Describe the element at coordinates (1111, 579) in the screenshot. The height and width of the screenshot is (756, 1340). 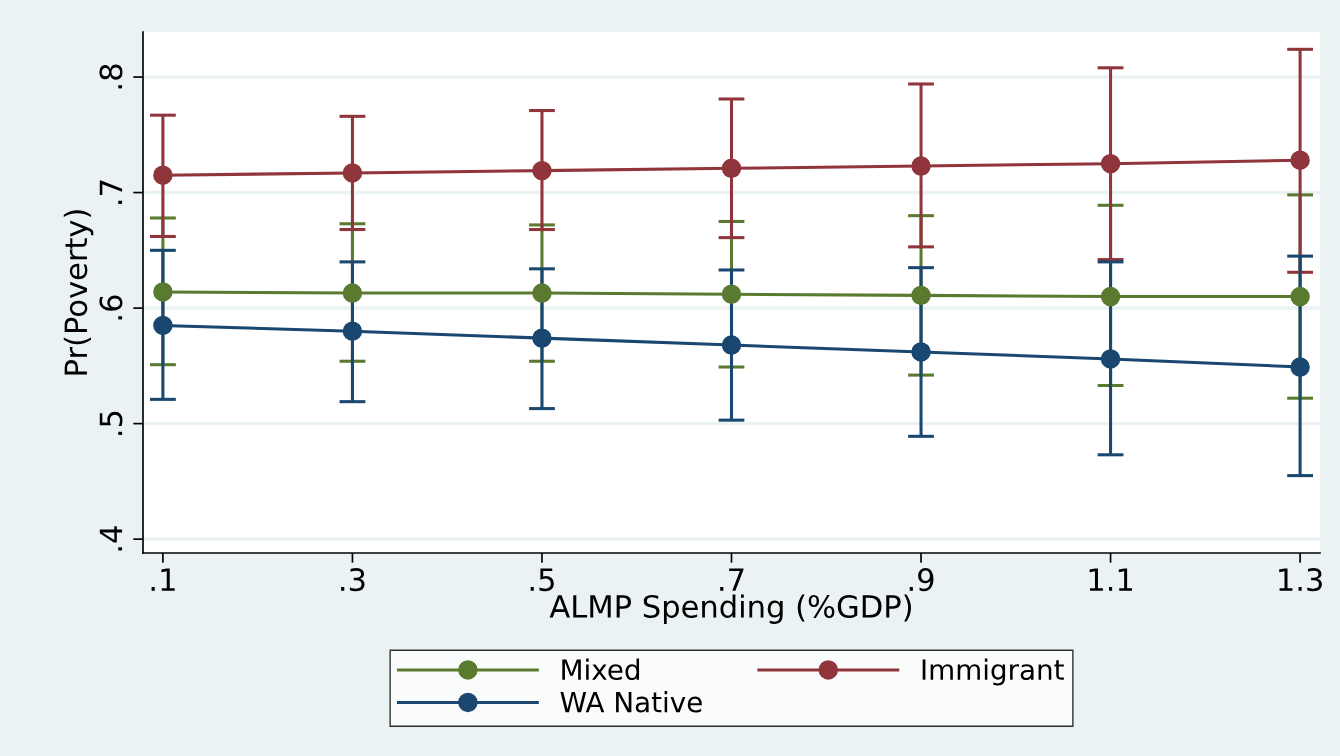
I see `x-tick-label: 1.1` at that location.